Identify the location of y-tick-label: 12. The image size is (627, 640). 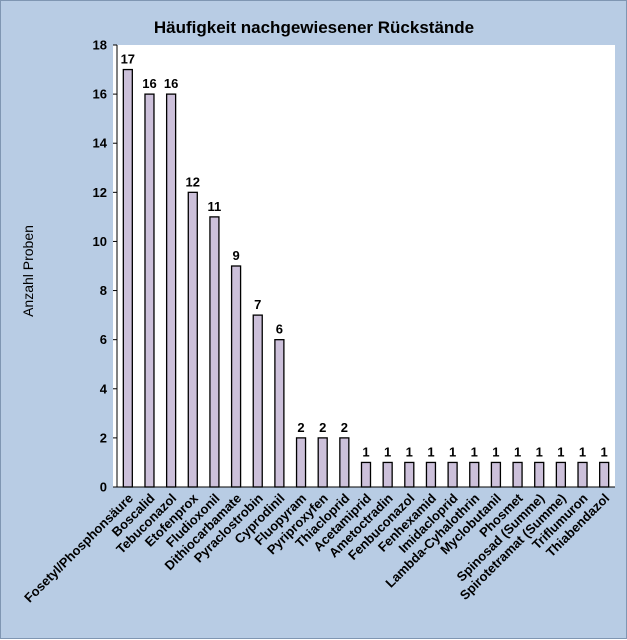
(100, 192).